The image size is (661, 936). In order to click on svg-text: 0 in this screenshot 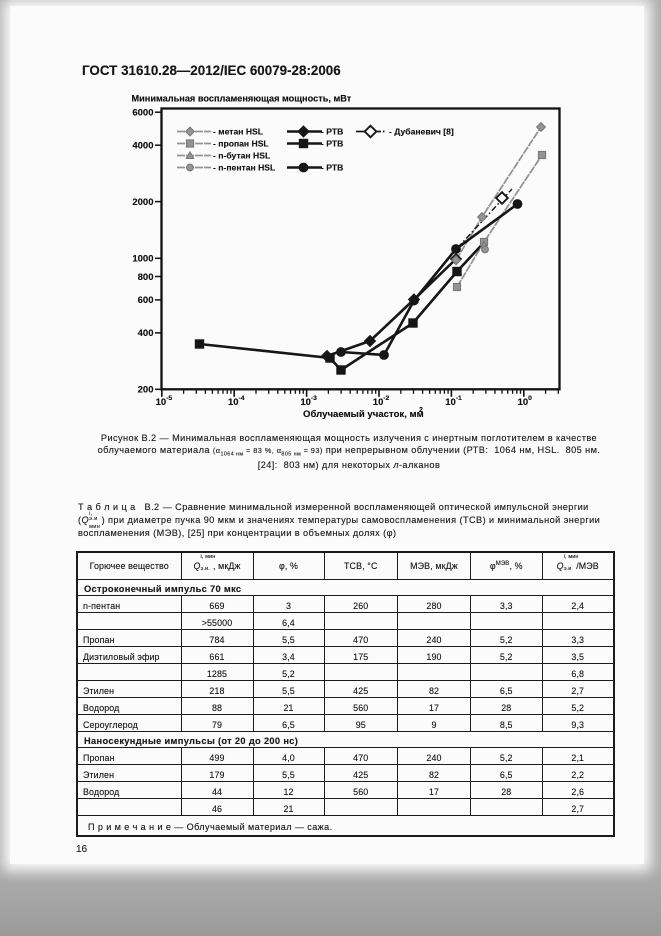, I will do `click(530, 398)`.